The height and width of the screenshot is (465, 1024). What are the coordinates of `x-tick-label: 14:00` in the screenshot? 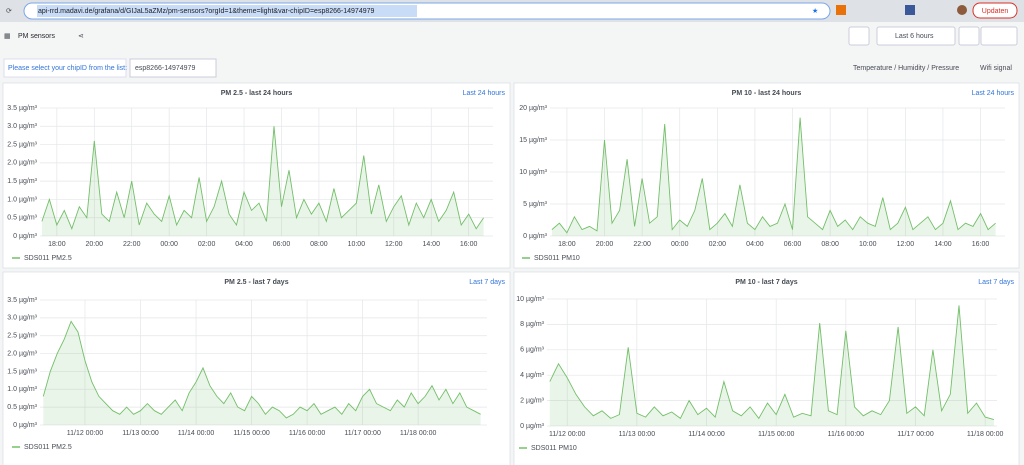 It's located at (943, 244).